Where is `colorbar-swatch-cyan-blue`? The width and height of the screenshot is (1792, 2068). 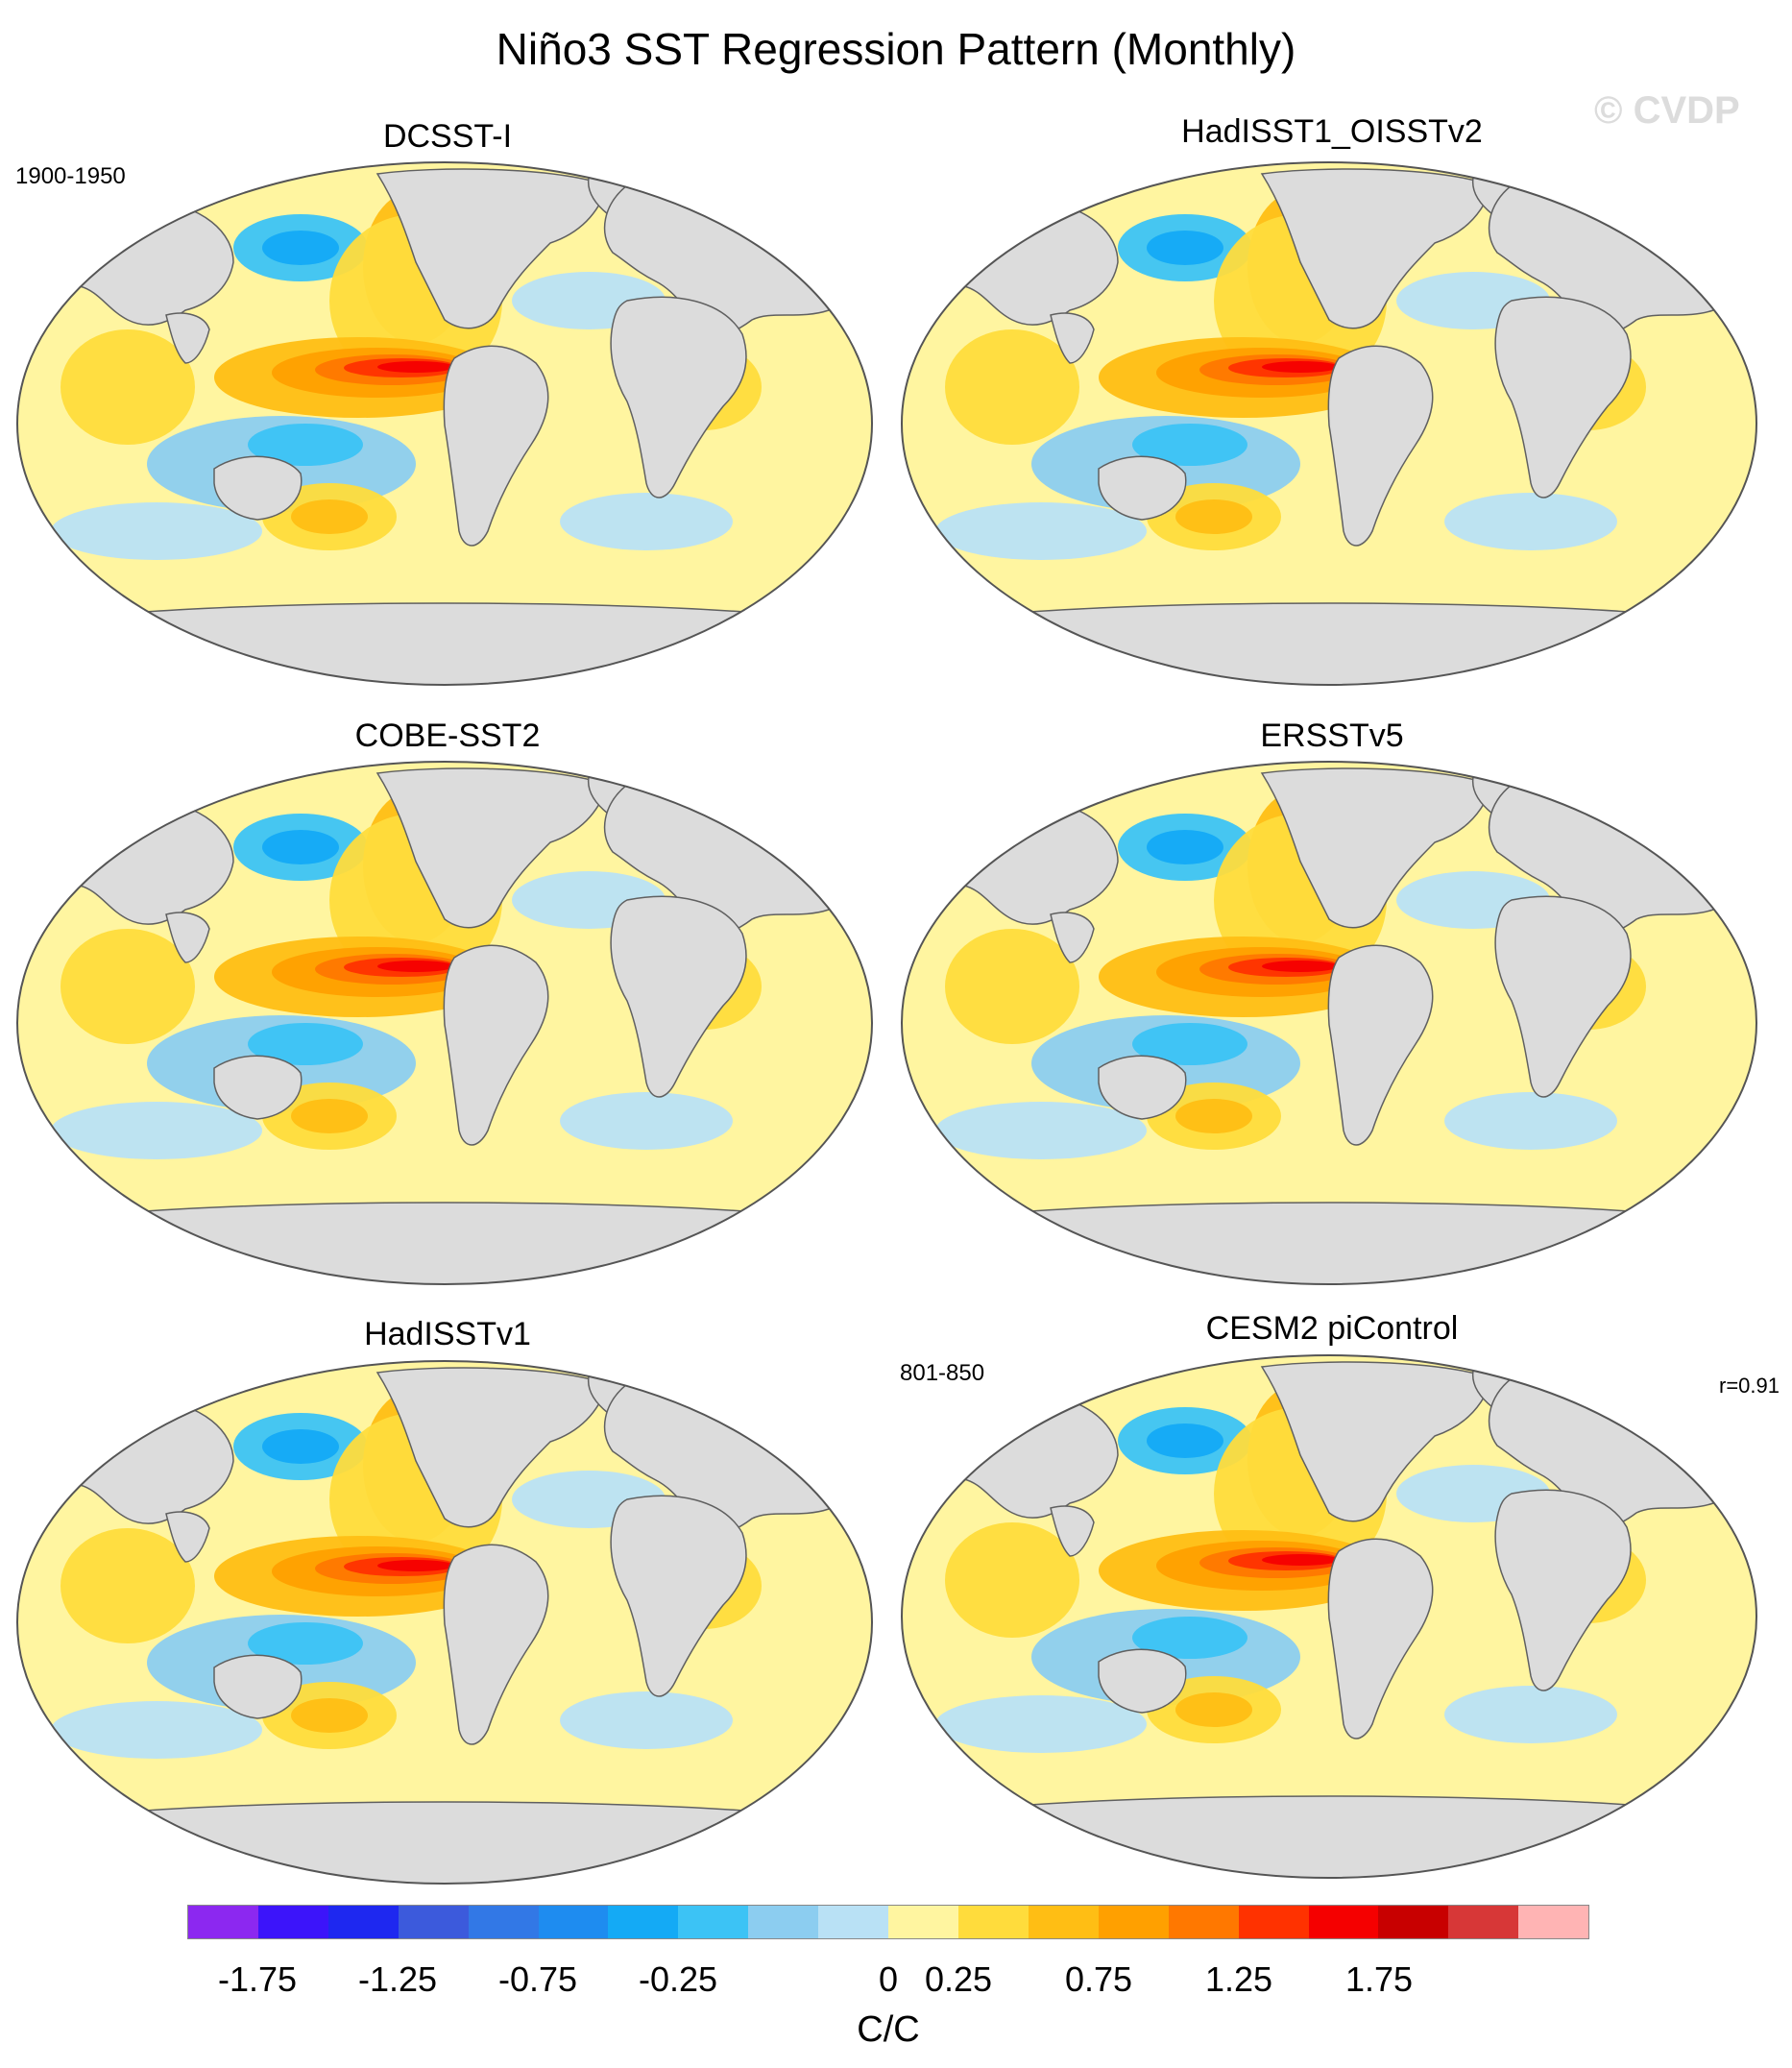 colorbar-swatch-cyan-blue is located at coordinates (643, 1922).